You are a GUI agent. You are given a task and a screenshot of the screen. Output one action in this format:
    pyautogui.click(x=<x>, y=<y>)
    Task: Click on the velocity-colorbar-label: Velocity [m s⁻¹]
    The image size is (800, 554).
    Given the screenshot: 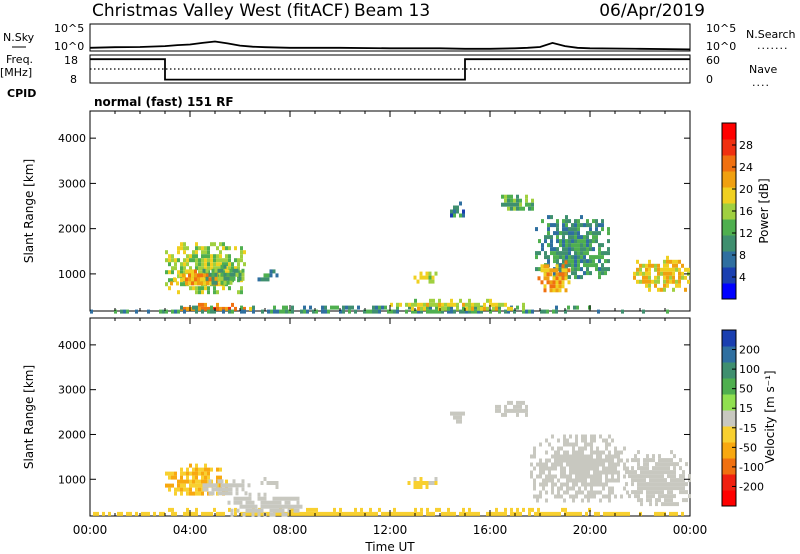 What is the action you would take?
    pyautogui.click(x=770, y=416)
    